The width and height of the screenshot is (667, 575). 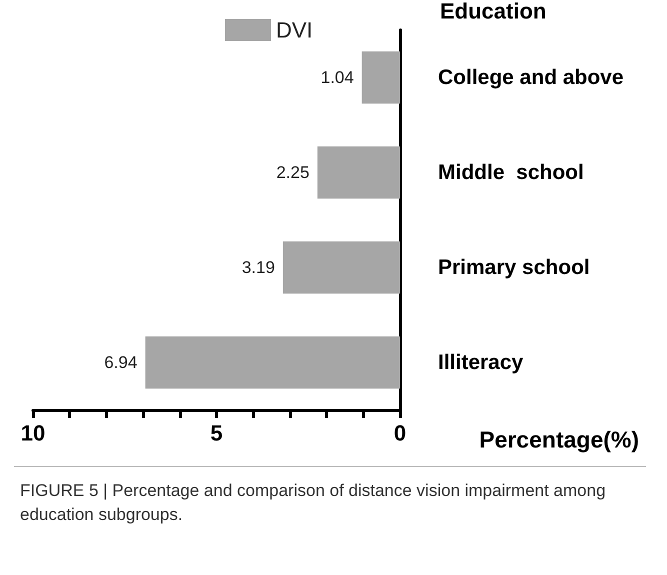 What do you see at coordinates (531, 77) in the screenshot?
I see `y-tick-label: College and above` at bounding box center [531, 77].